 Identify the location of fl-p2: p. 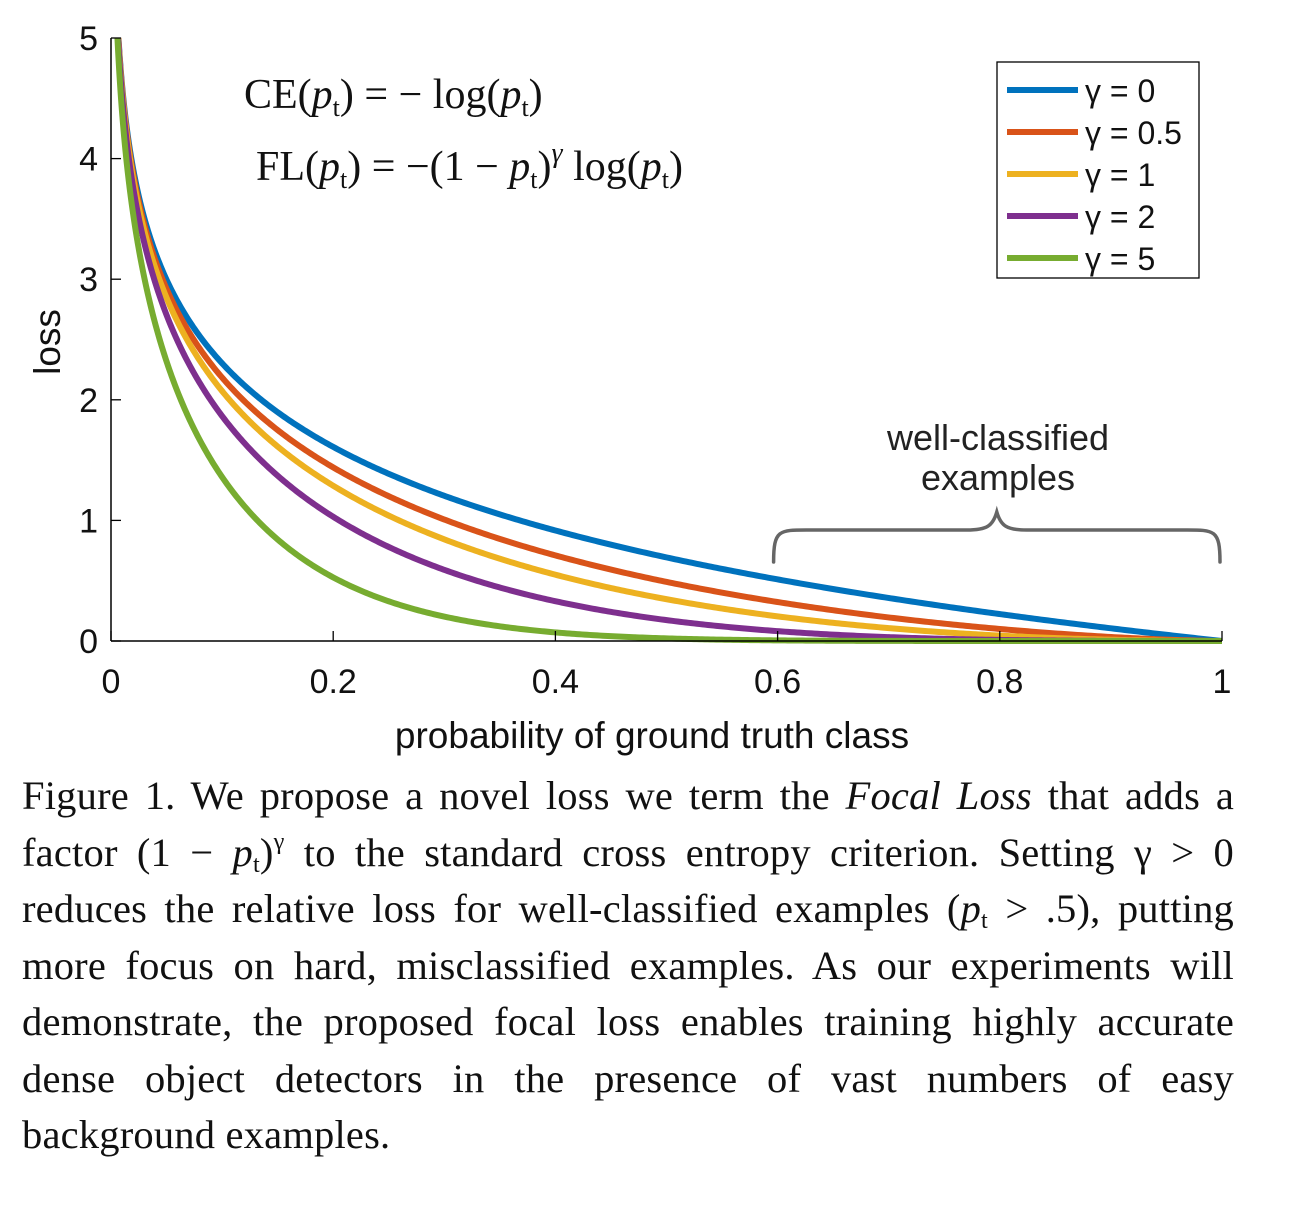
(518, 167).